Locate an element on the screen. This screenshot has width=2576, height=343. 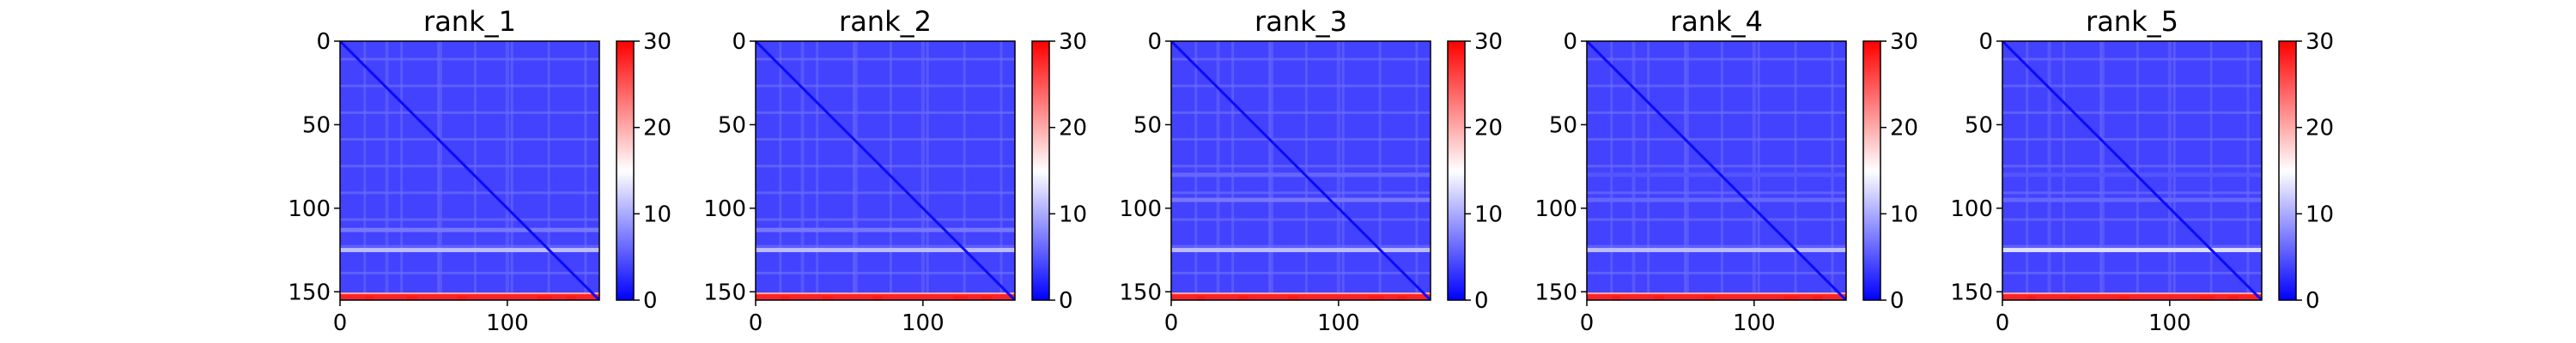
chart-title: rank_5 is located at coordinates (2132, 21).